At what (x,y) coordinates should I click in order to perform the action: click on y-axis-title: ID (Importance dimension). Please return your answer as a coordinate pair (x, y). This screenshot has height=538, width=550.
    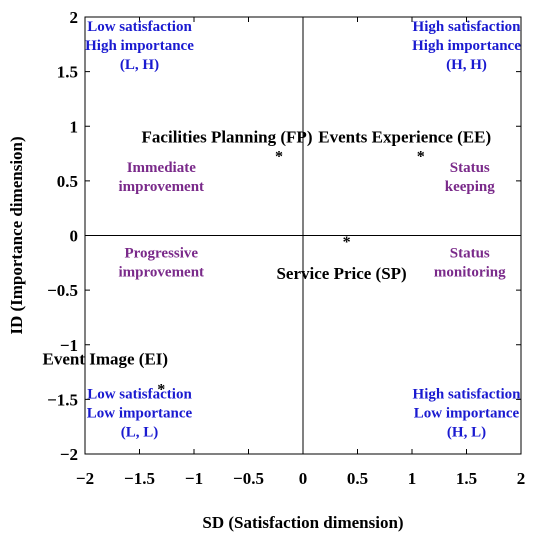
    Looking at the image, I should click on (16, 235).